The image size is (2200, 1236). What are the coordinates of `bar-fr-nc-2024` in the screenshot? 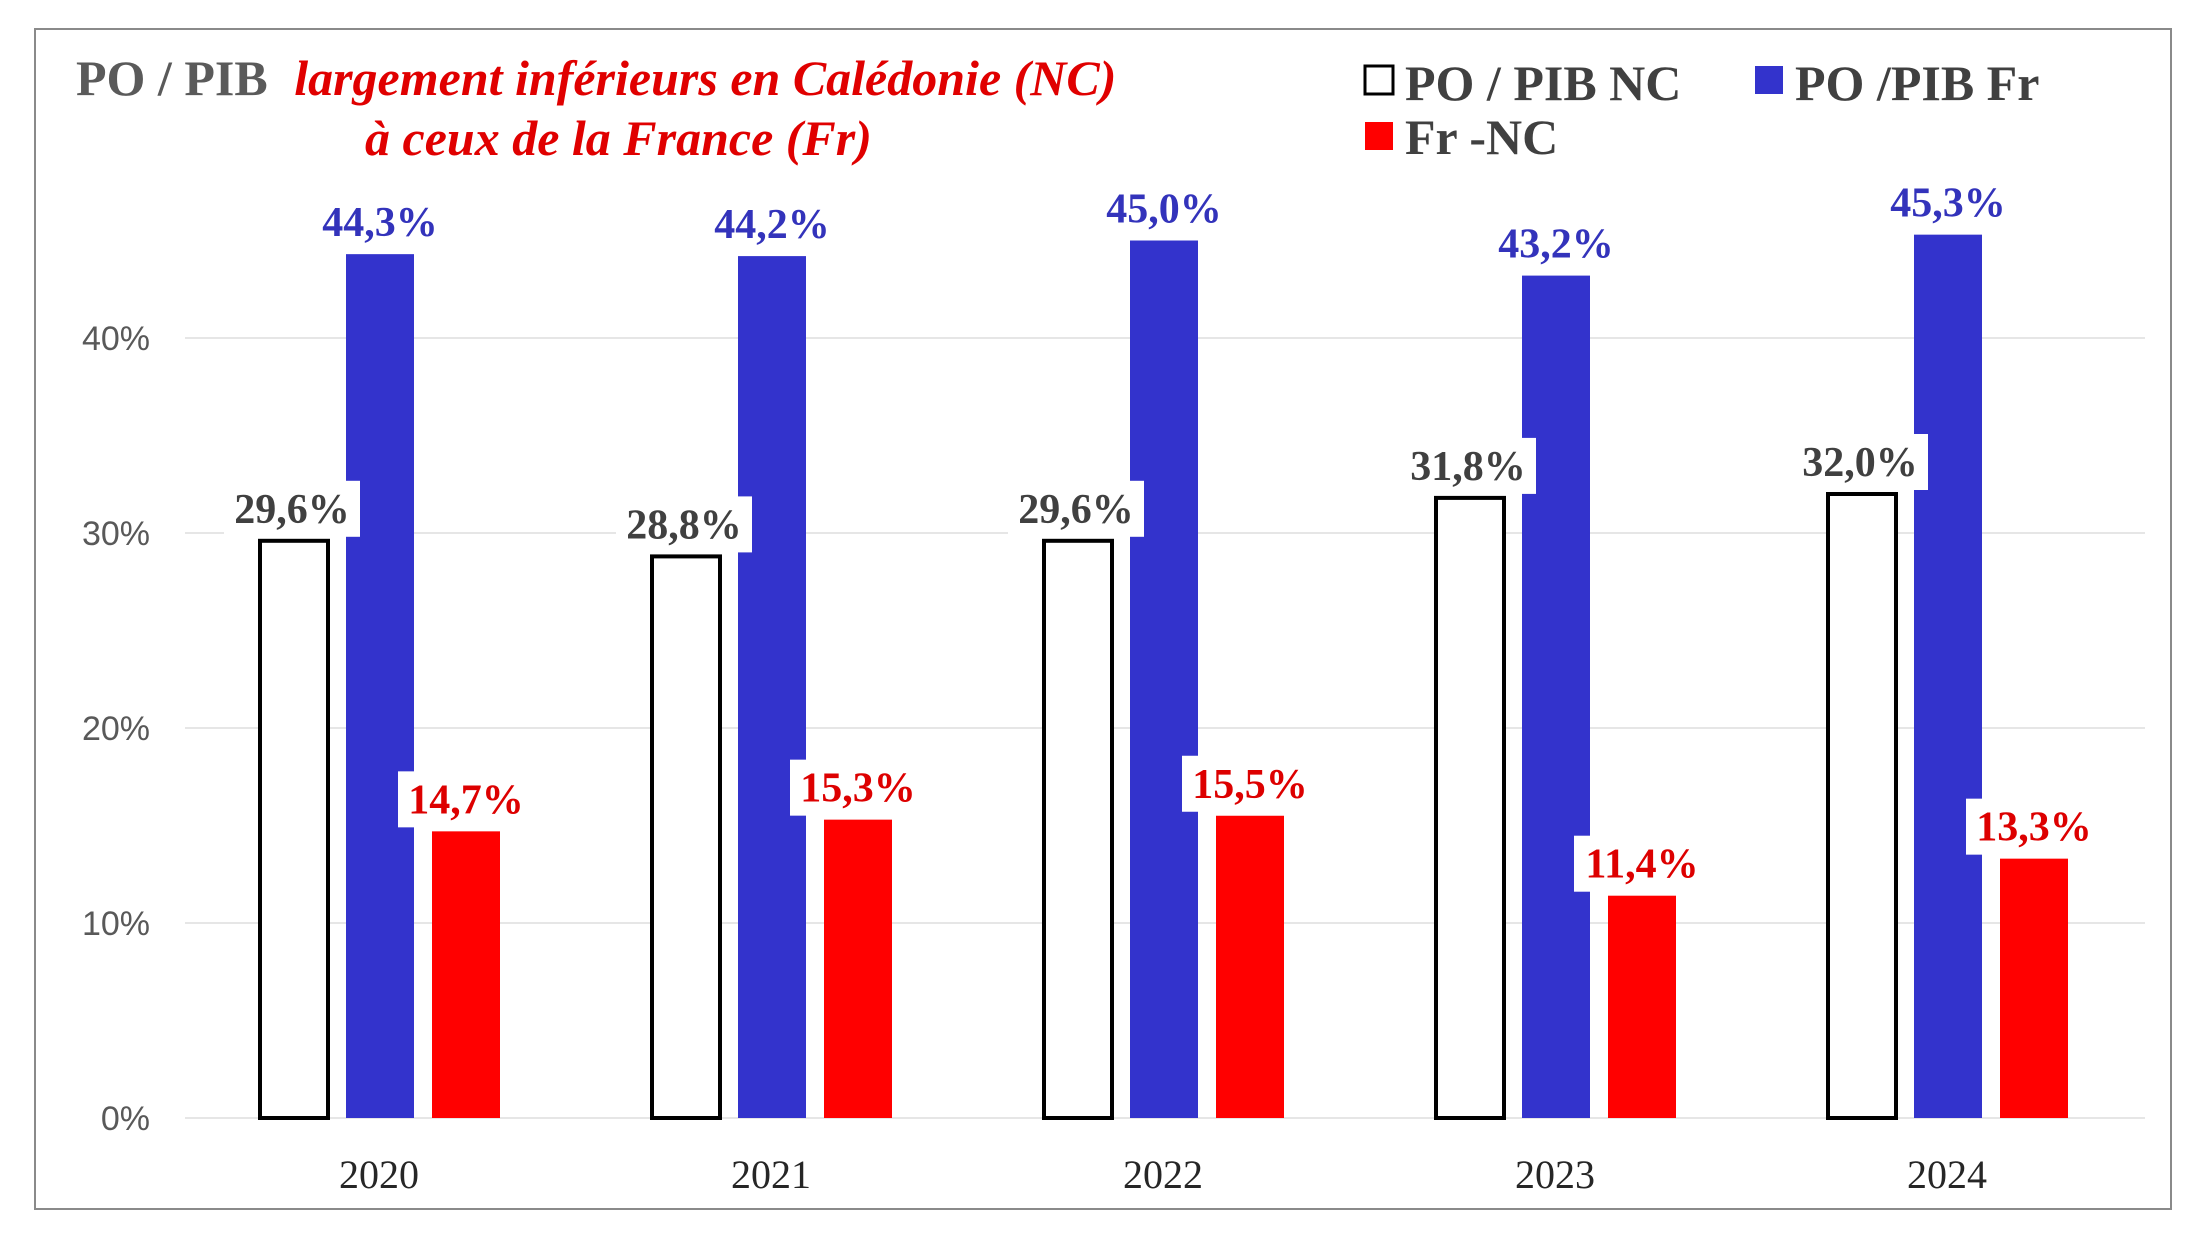 It's located at (2034, 988).